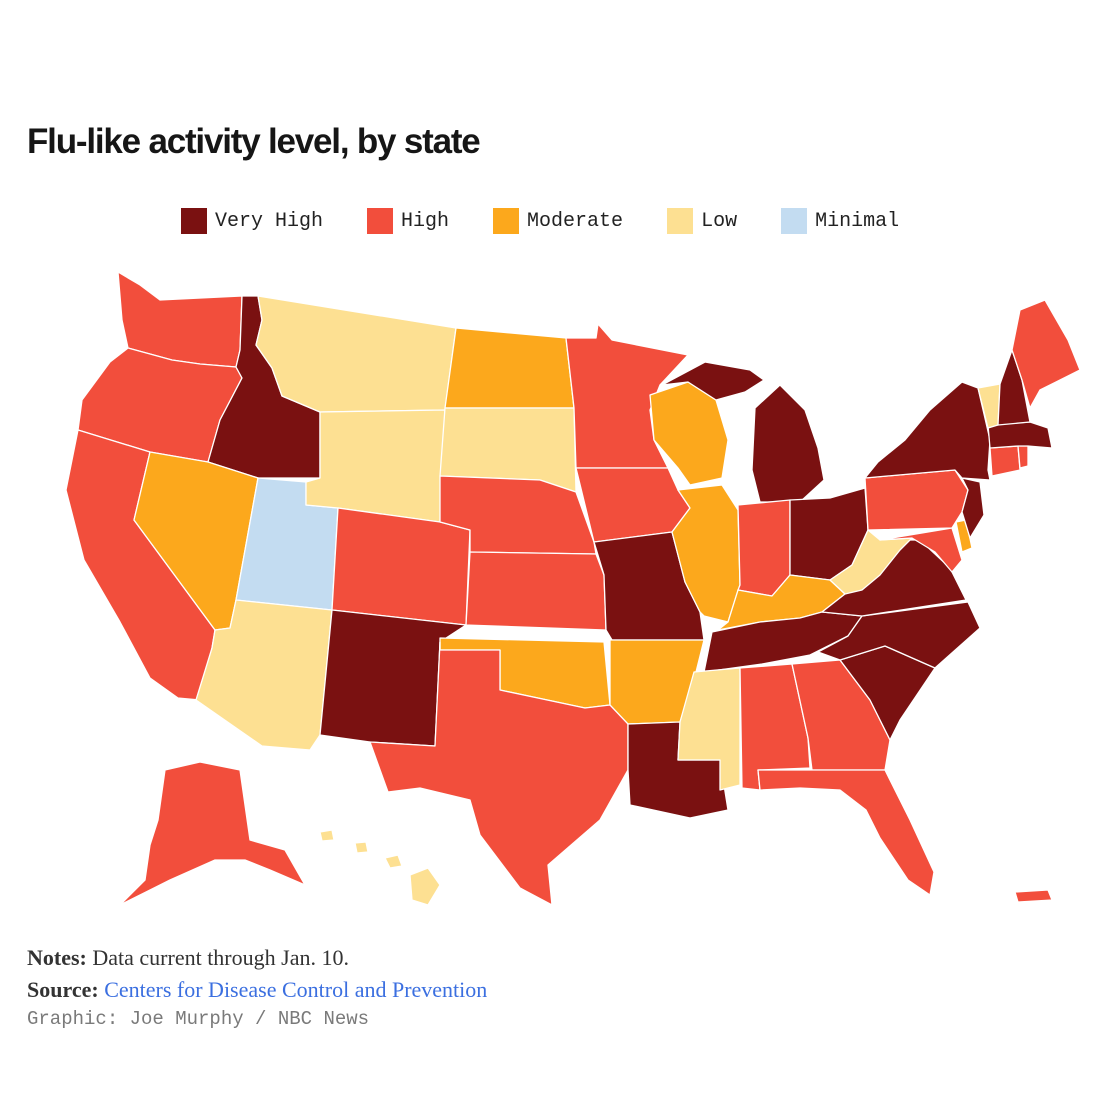 The image size is (1120, 1120). What do you see at coordinates (361, 847) in the screenshot?
I see `state-hi-oahu` at bounding box center [361, 847].